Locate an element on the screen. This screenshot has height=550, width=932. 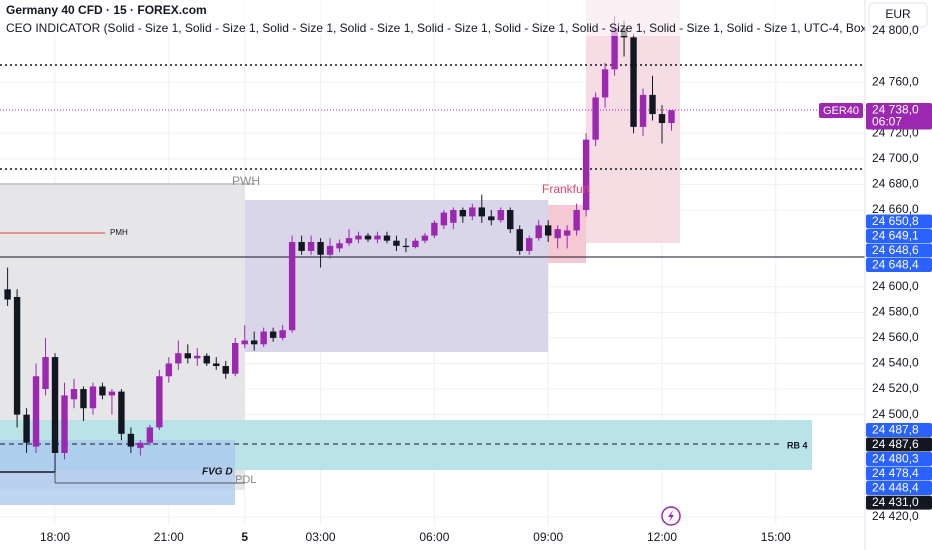
x-tick-label: 5 is located at coordinates (244, 537).